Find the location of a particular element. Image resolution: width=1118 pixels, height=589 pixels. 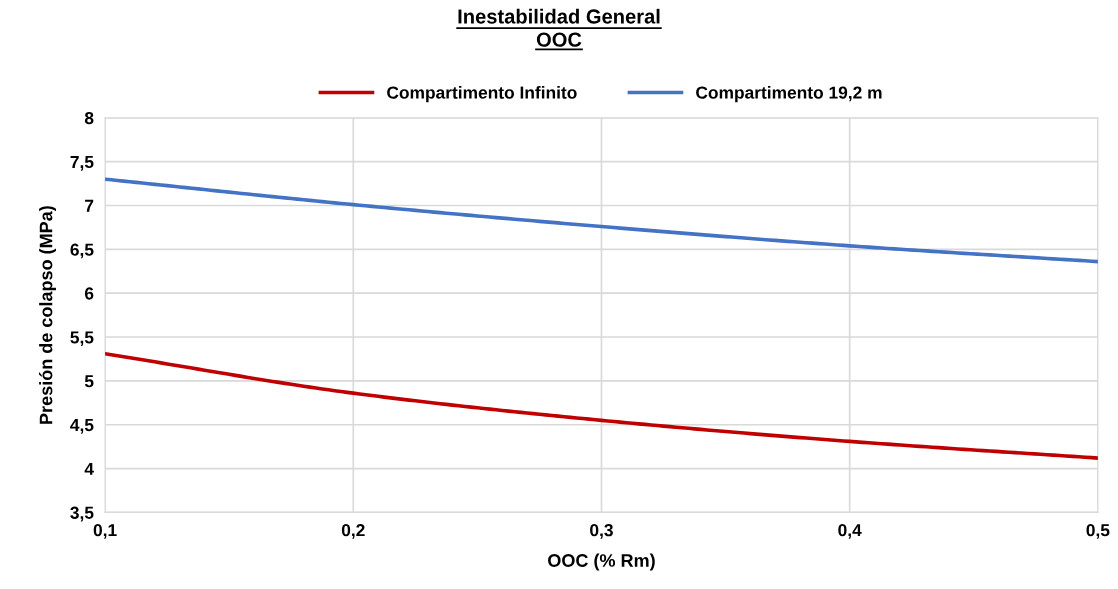

x-axis-title: OOC (% Rm) is located at coordinates (601, 562).